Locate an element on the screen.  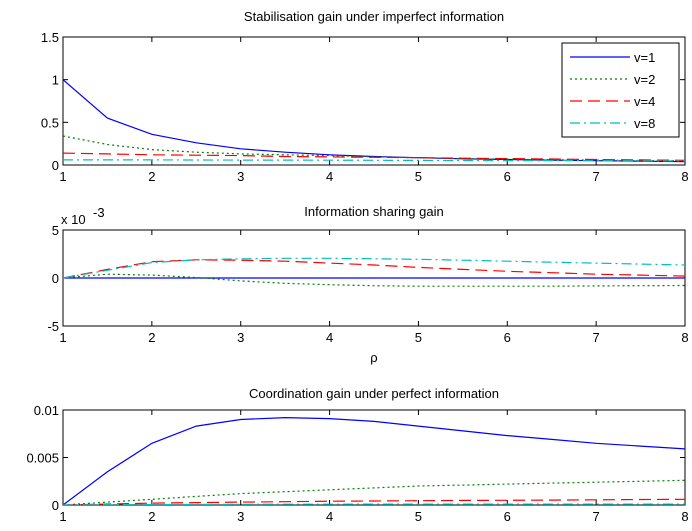
y-exponent-label: x 10 is located at coordinates (73, 219).